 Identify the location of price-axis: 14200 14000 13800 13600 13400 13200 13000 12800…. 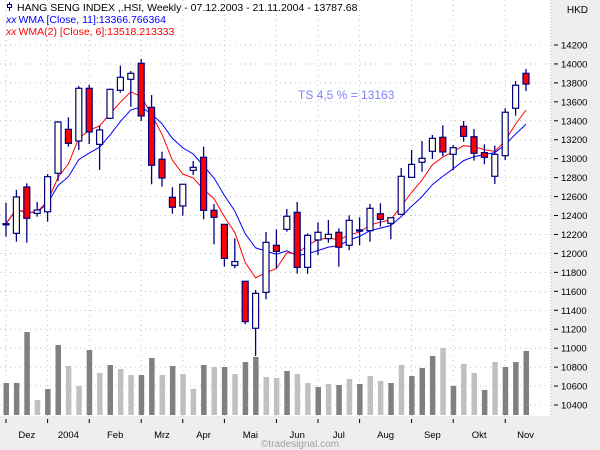
(570, 226).